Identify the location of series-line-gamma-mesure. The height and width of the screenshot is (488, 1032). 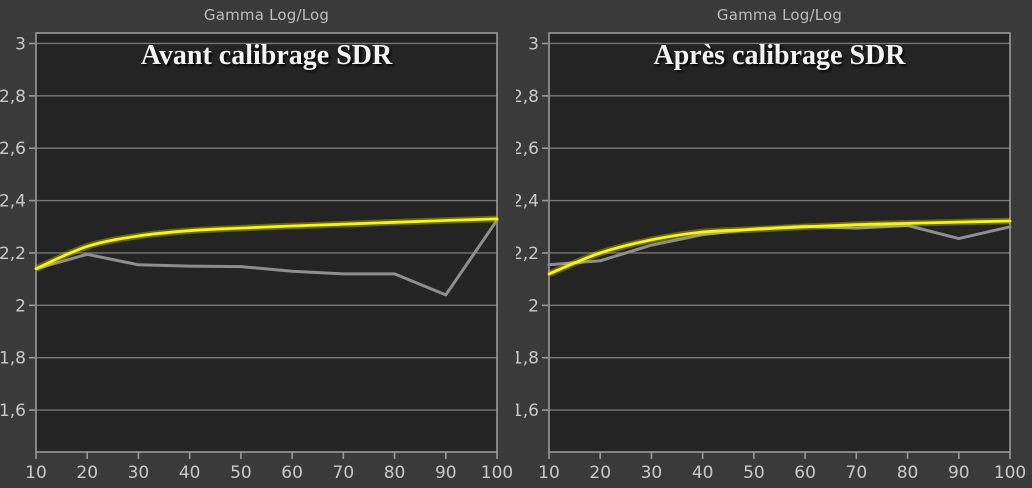
(266, 257).